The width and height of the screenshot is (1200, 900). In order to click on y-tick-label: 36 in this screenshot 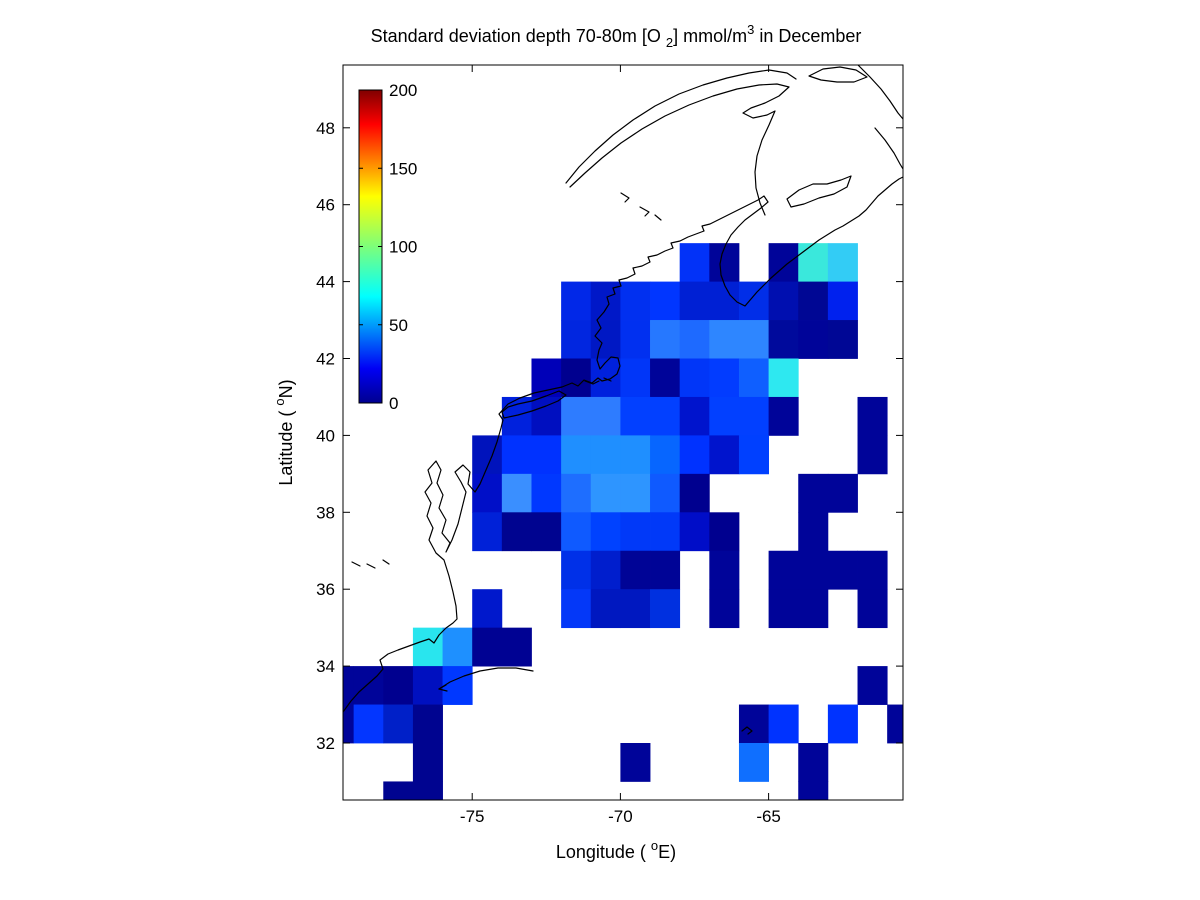, I will do `click(325, 589)`.